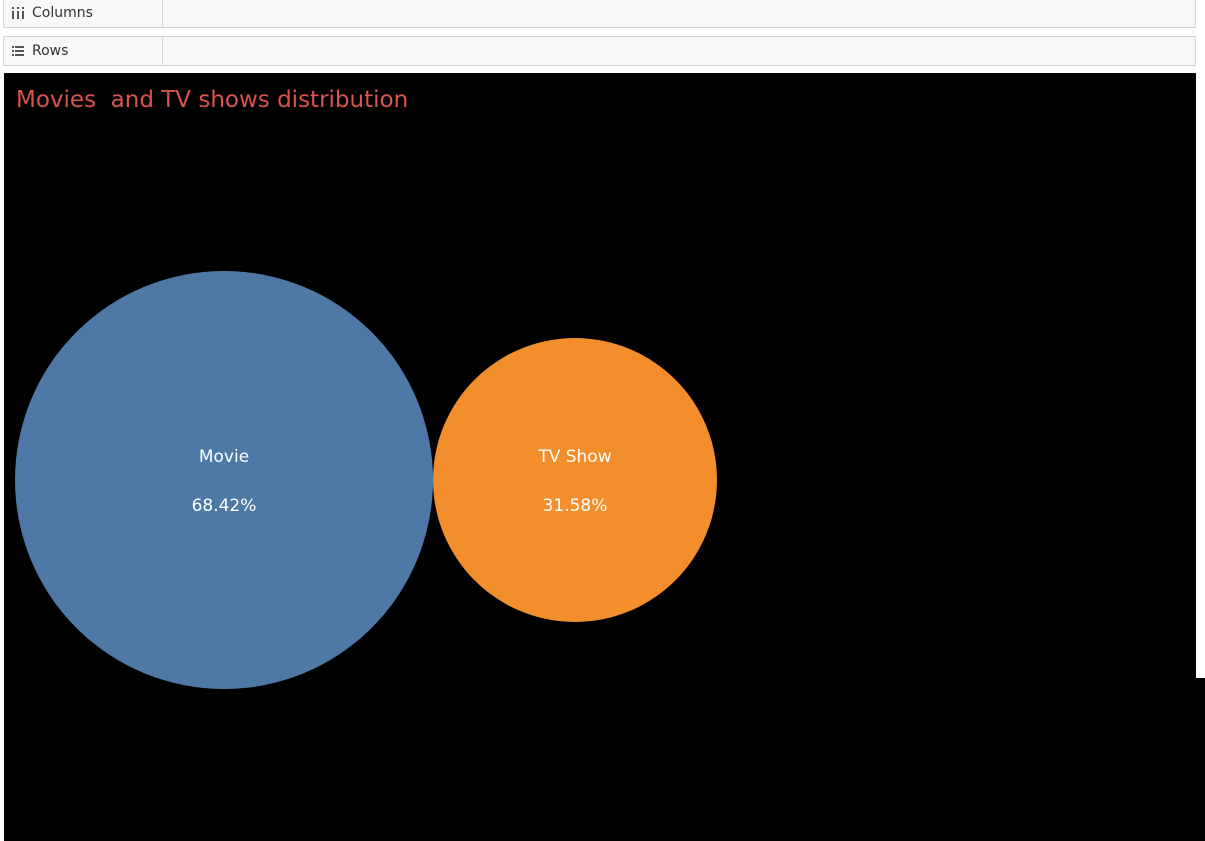 The width and height of the screenshot is (1205, 841). What do you see at coordinates (62, 13) in the screenshot?
I see `columns-label-text: Columns` at bounding box center [62, 13].